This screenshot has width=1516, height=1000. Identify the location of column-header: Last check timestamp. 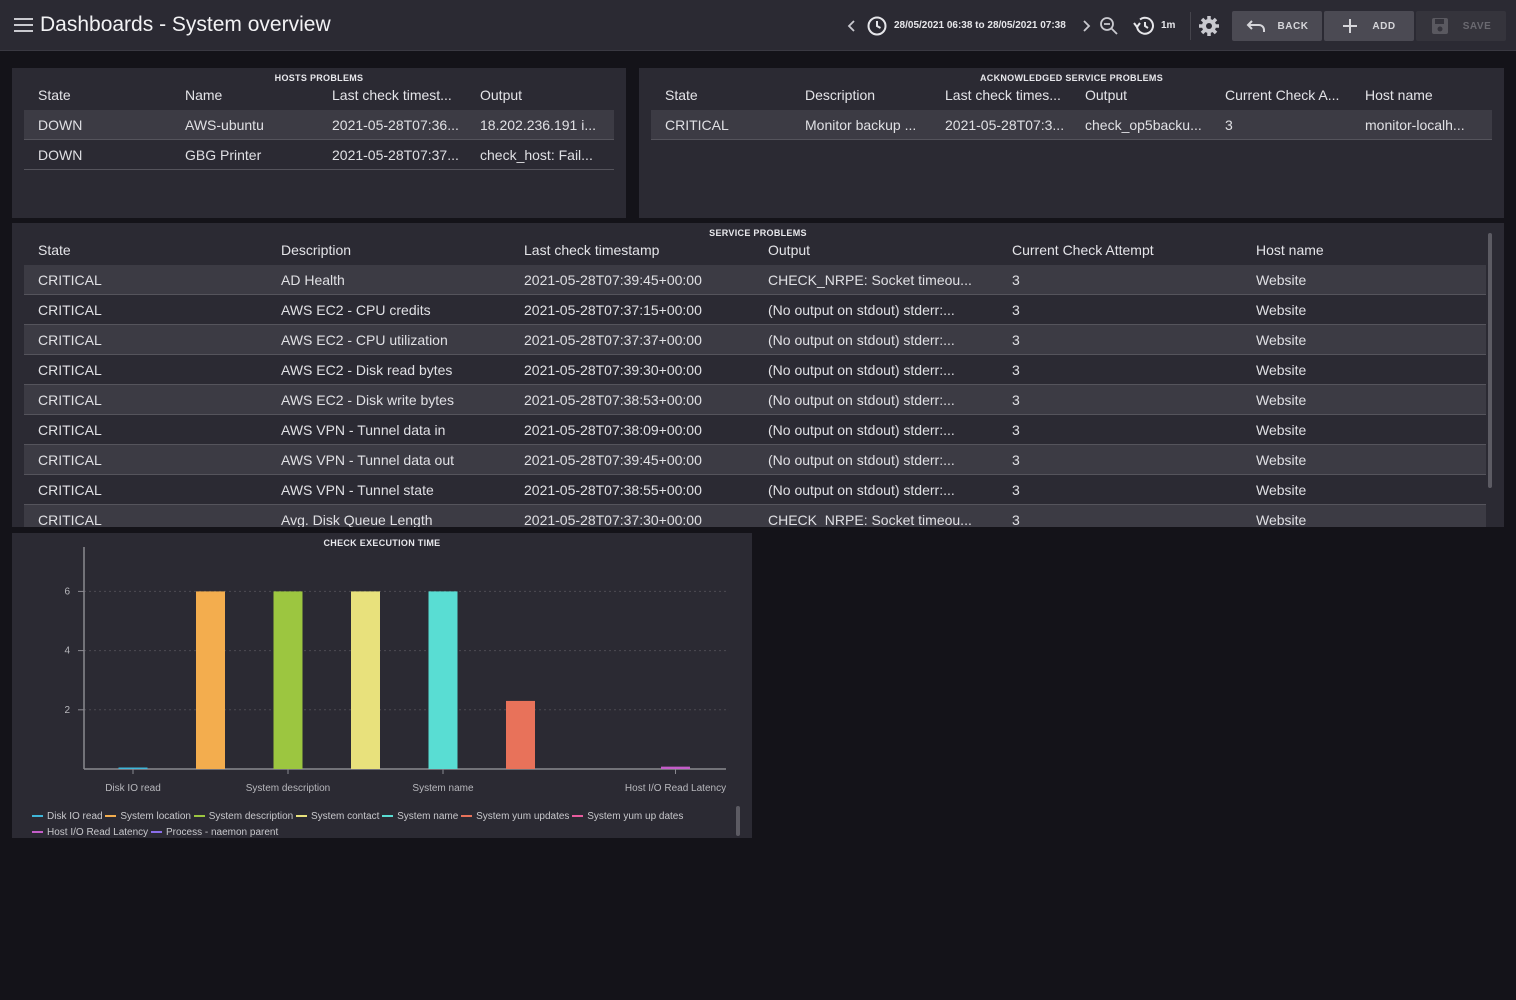
(592, 250).